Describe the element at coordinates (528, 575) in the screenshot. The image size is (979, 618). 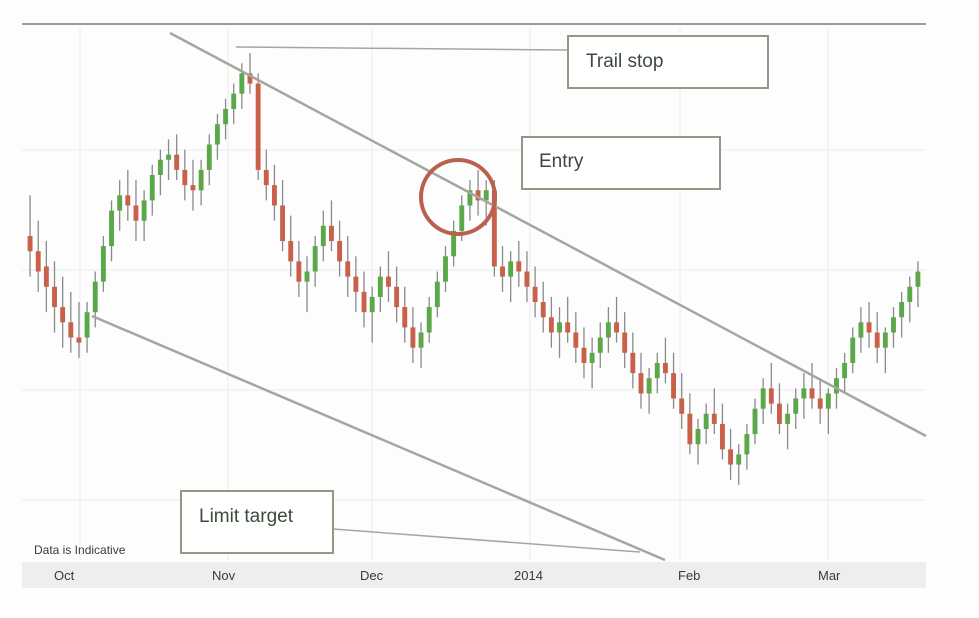
I see `x-tick-label: 2014` at that location.